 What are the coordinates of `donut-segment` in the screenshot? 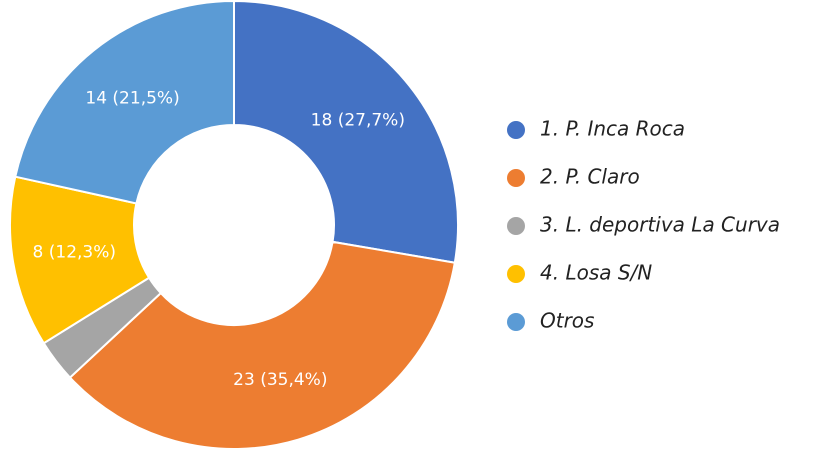 It's located at (124, 102).